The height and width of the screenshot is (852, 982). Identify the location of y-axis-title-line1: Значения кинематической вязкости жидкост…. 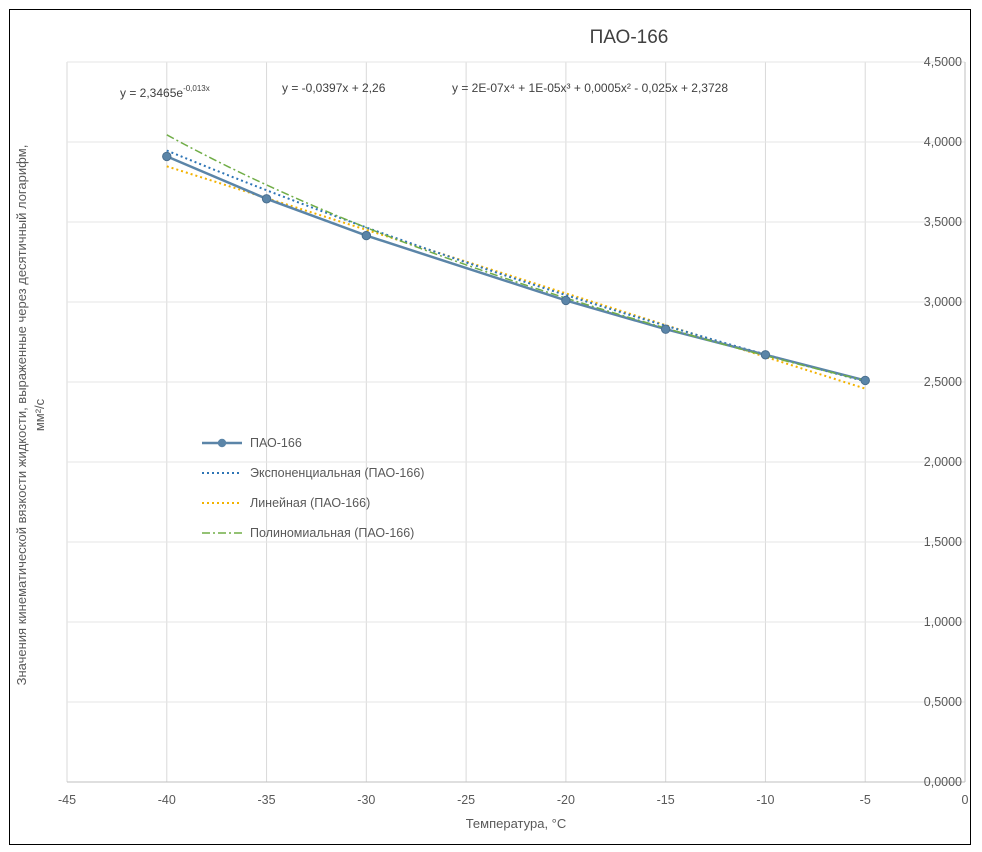
(21, 415).